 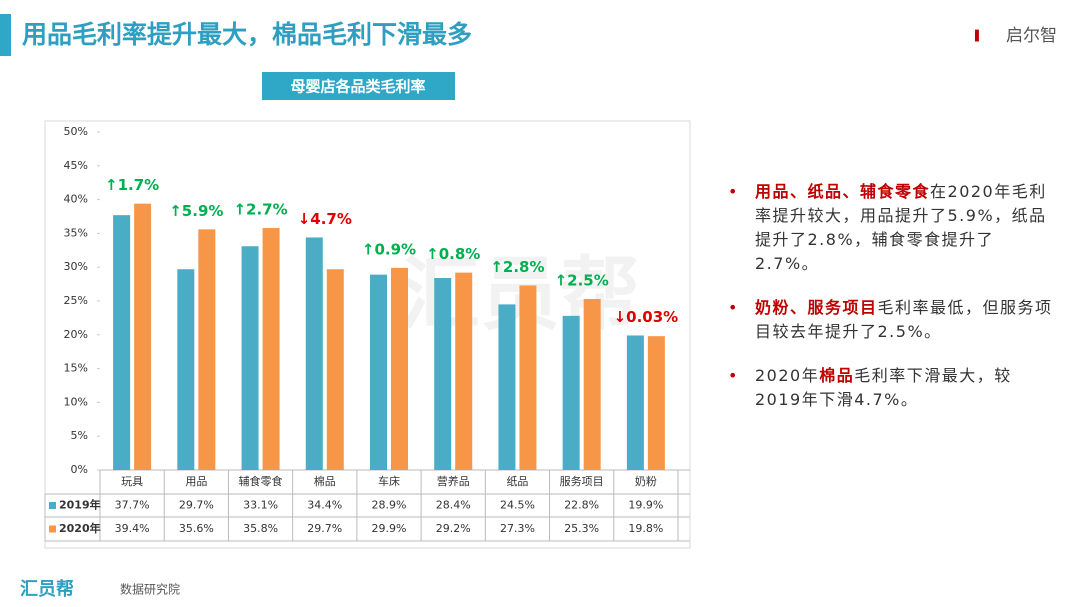 I want to click on footer-brand: 汇员帮, so click(x=47, y=589).